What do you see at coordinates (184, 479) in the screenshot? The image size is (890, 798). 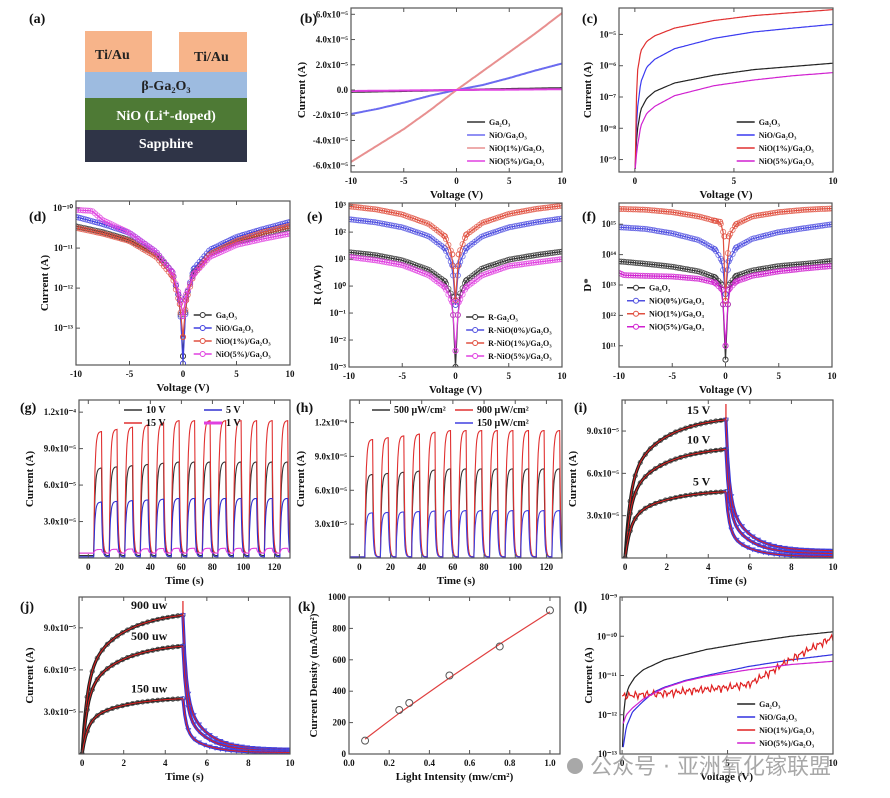 I see `plot-frame-g` at bounding box center [184, 479].